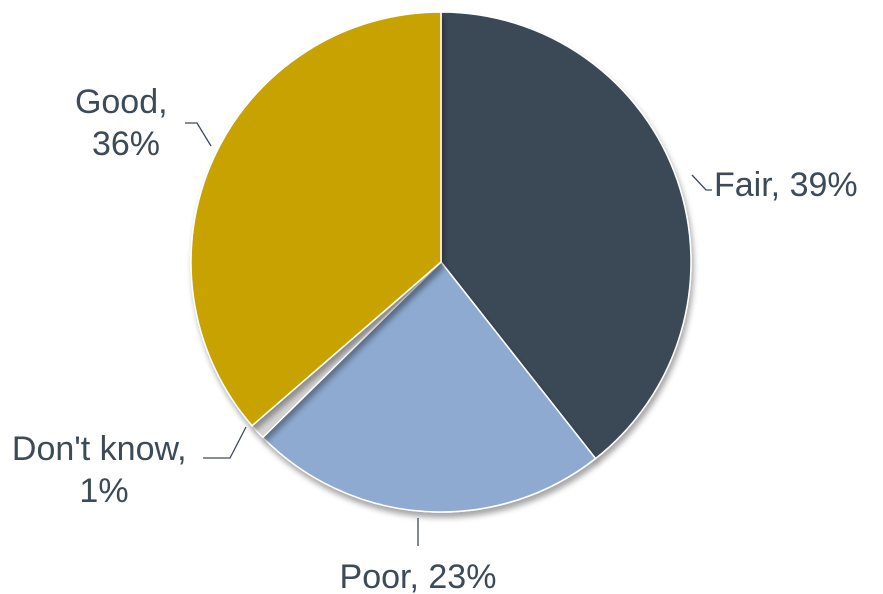  I want to click on slice-label-fair: Fair, 39%, so click(786, 185).